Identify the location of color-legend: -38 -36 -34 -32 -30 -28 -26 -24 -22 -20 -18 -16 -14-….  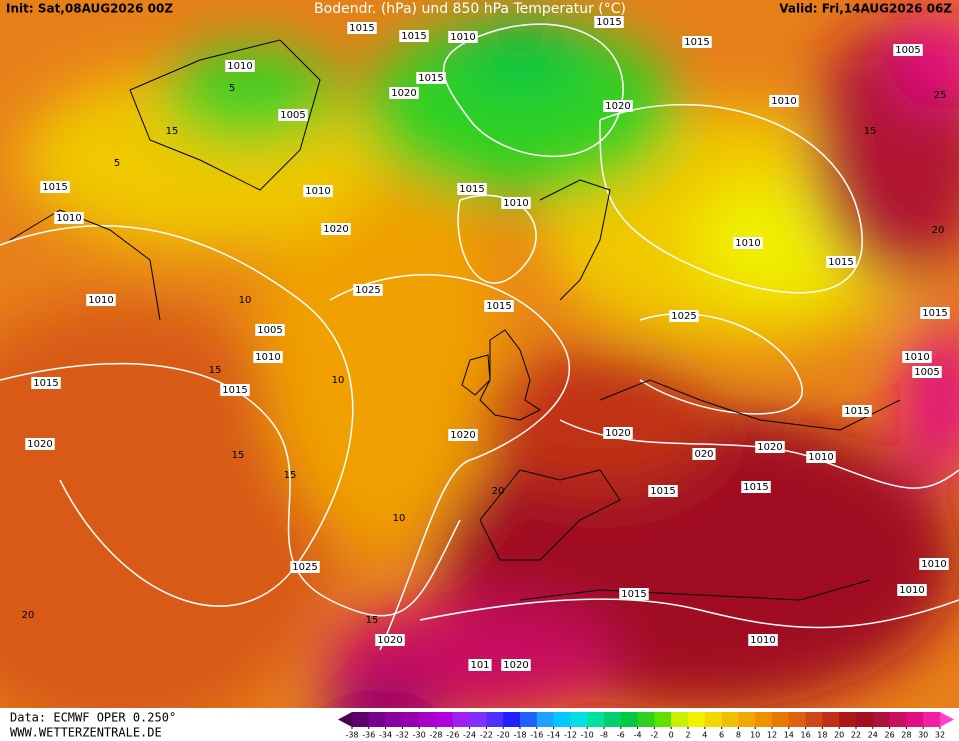
(646, 726).